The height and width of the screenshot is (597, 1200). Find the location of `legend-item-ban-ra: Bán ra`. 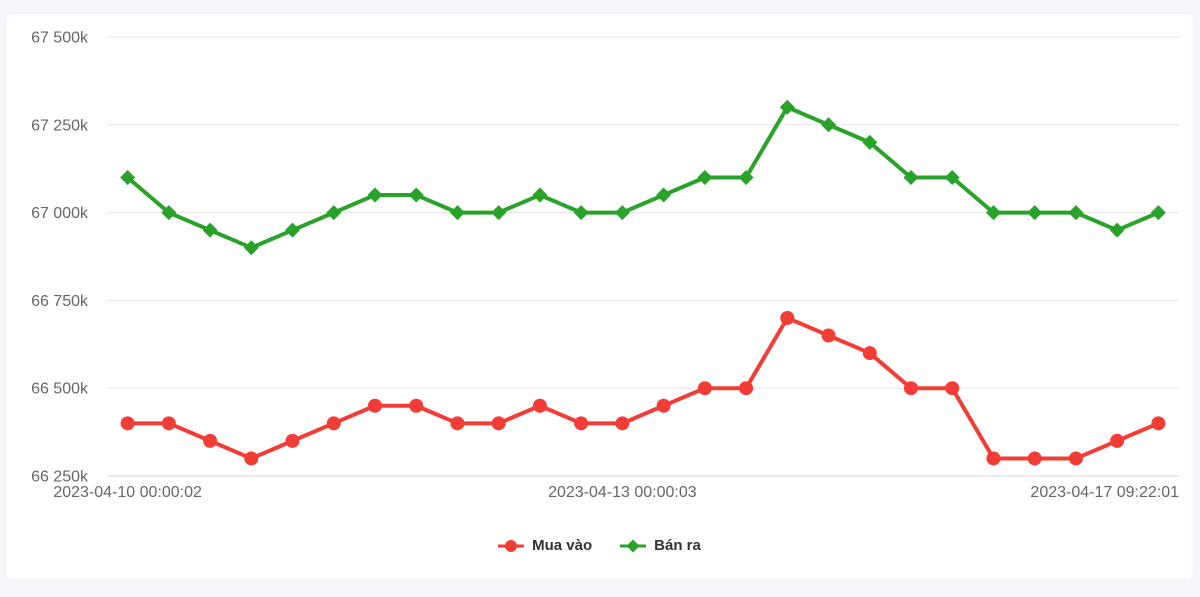

legend-item-ban-ra: Bán ra is located at coordinates (660, 545).